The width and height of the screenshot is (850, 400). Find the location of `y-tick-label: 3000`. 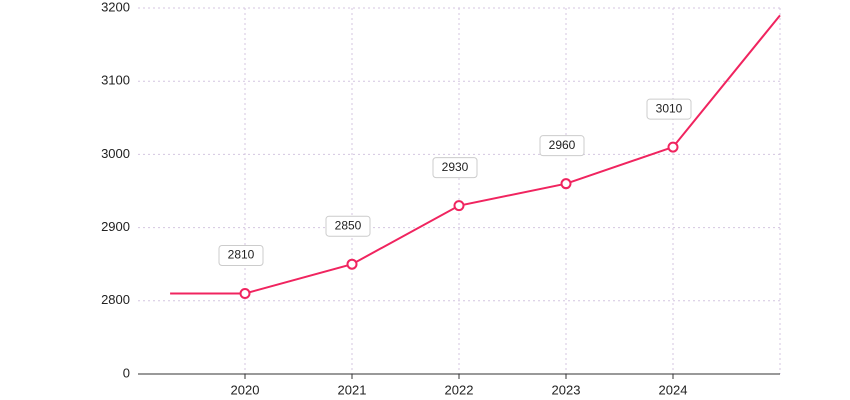

y-tick-label: 3000 is located at coordinates (115, 153).